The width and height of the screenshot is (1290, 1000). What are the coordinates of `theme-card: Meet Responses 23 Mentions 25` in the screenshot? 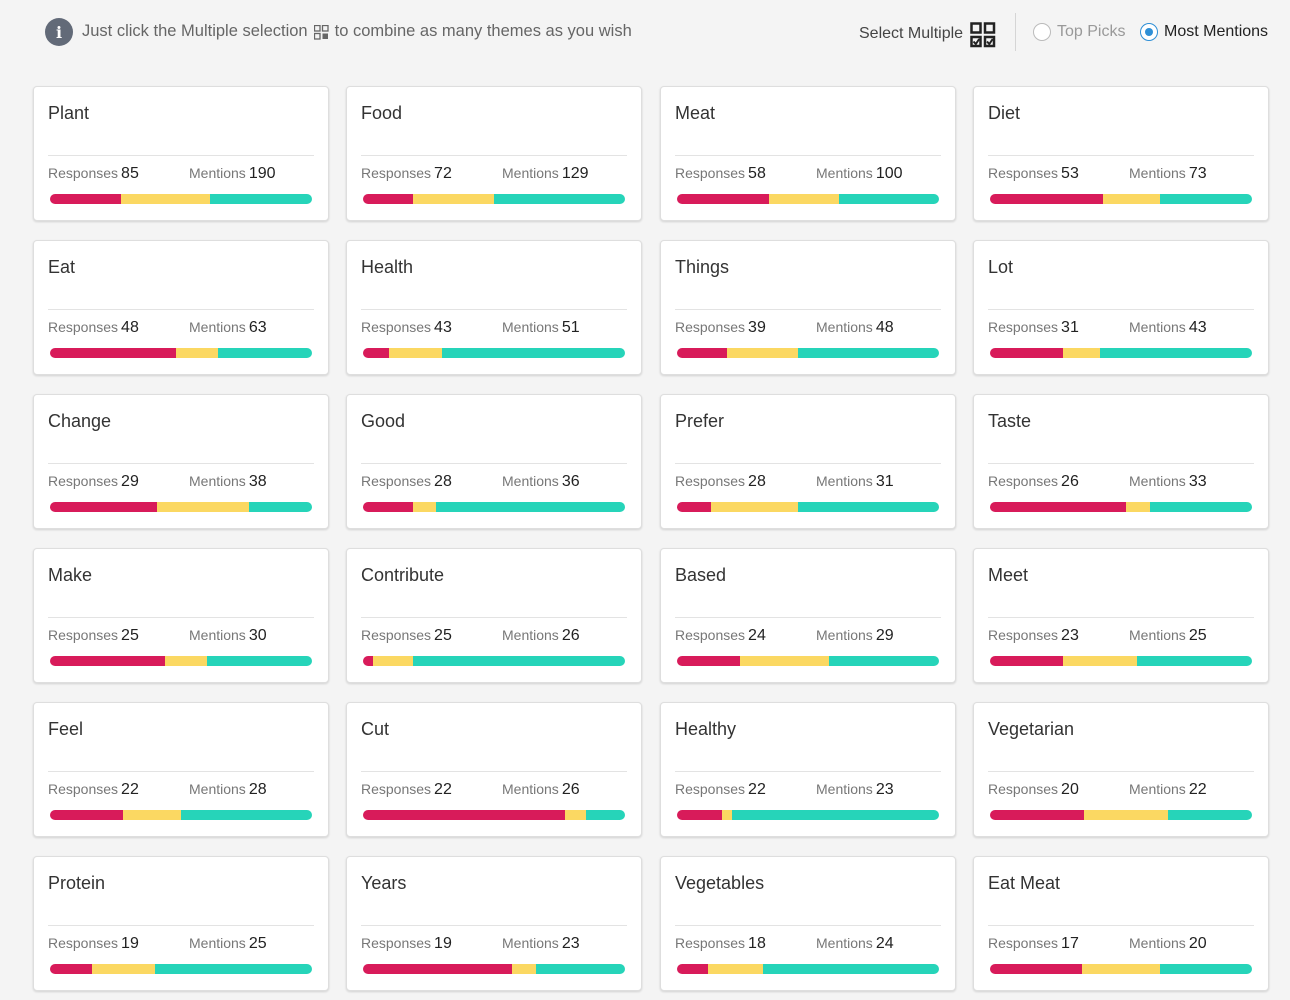 It's located at (1121, 615).